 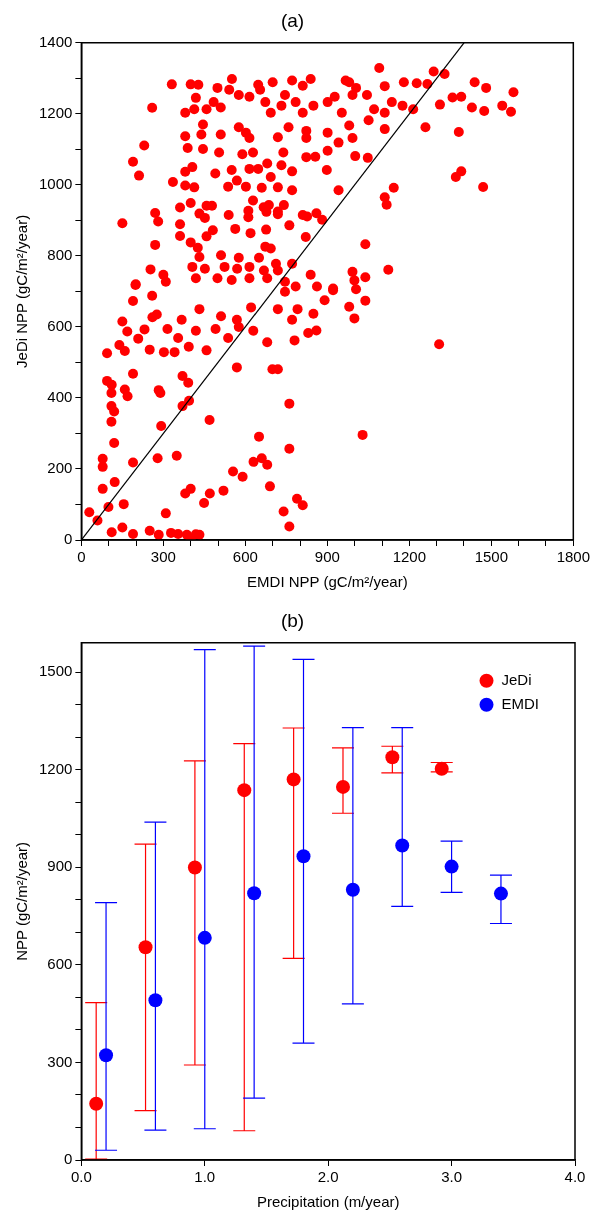 What do you see at coordinates (292, 620) in the screenshot?
I see `chart-title: (b)` at bounding box center [292, 620].